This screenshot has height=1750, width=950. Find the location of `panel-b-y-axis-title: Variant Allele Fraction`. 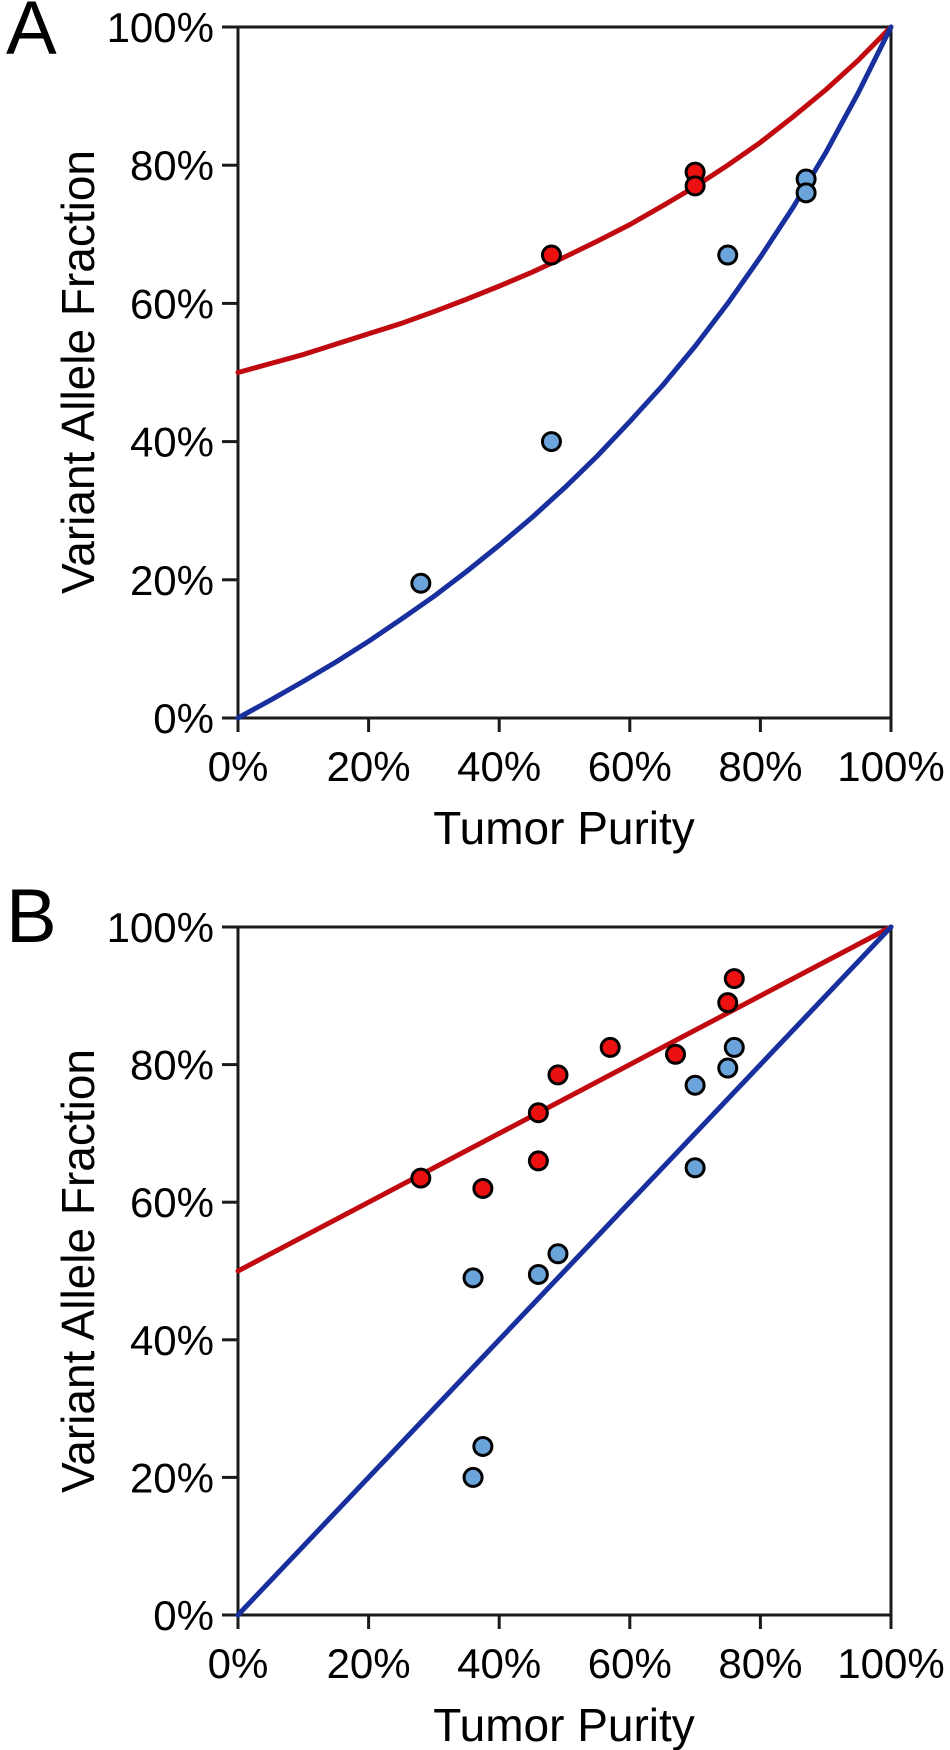

panel-b-y-axis-title: Variant Allele Fraction is located at coordinates (78, 1271).